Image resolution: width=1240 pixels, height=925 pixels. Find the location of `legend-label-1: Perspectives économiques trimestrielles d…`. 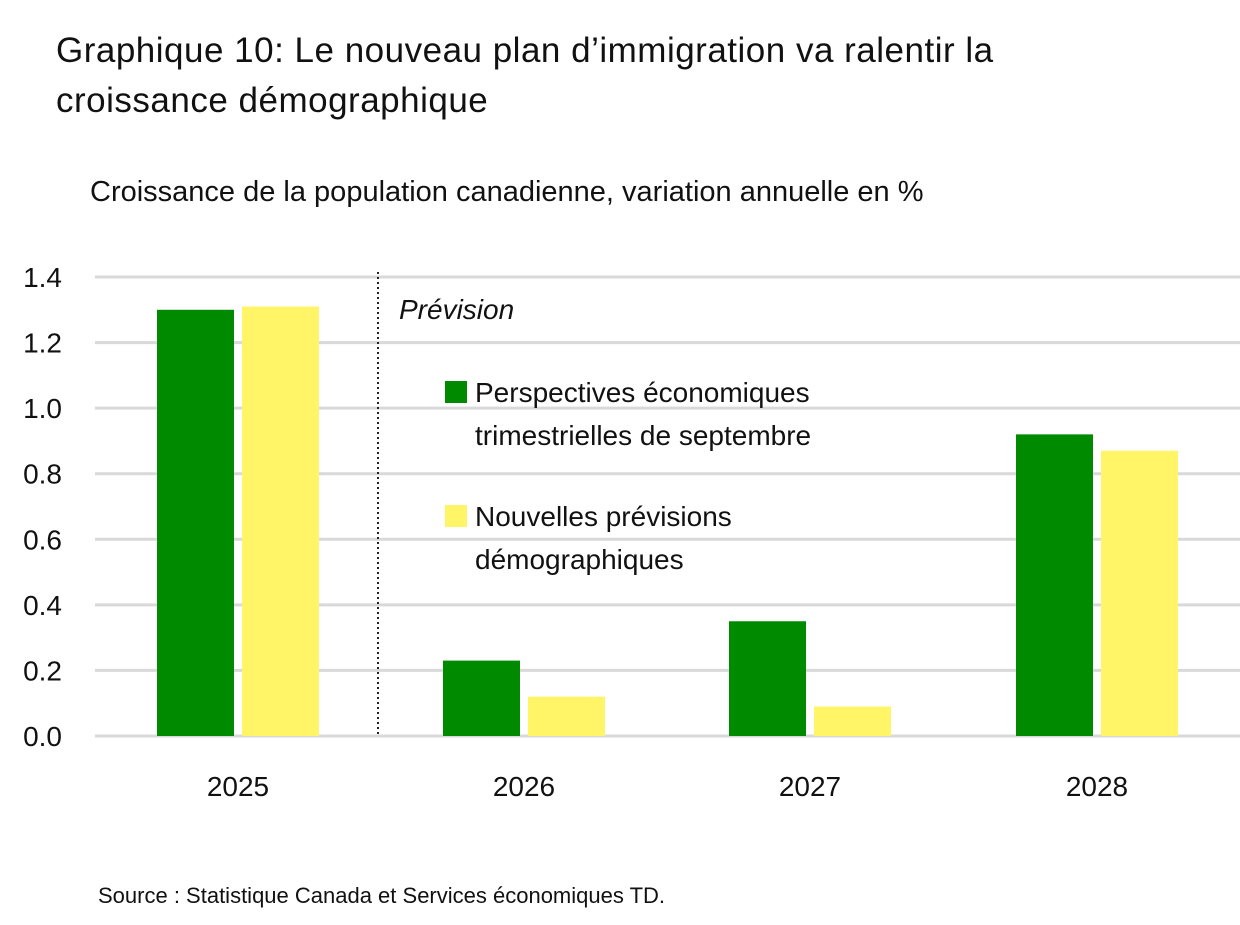

legend-label-1: Perspectives économiques trimestrielles d… is located at coordinates (643, 414).